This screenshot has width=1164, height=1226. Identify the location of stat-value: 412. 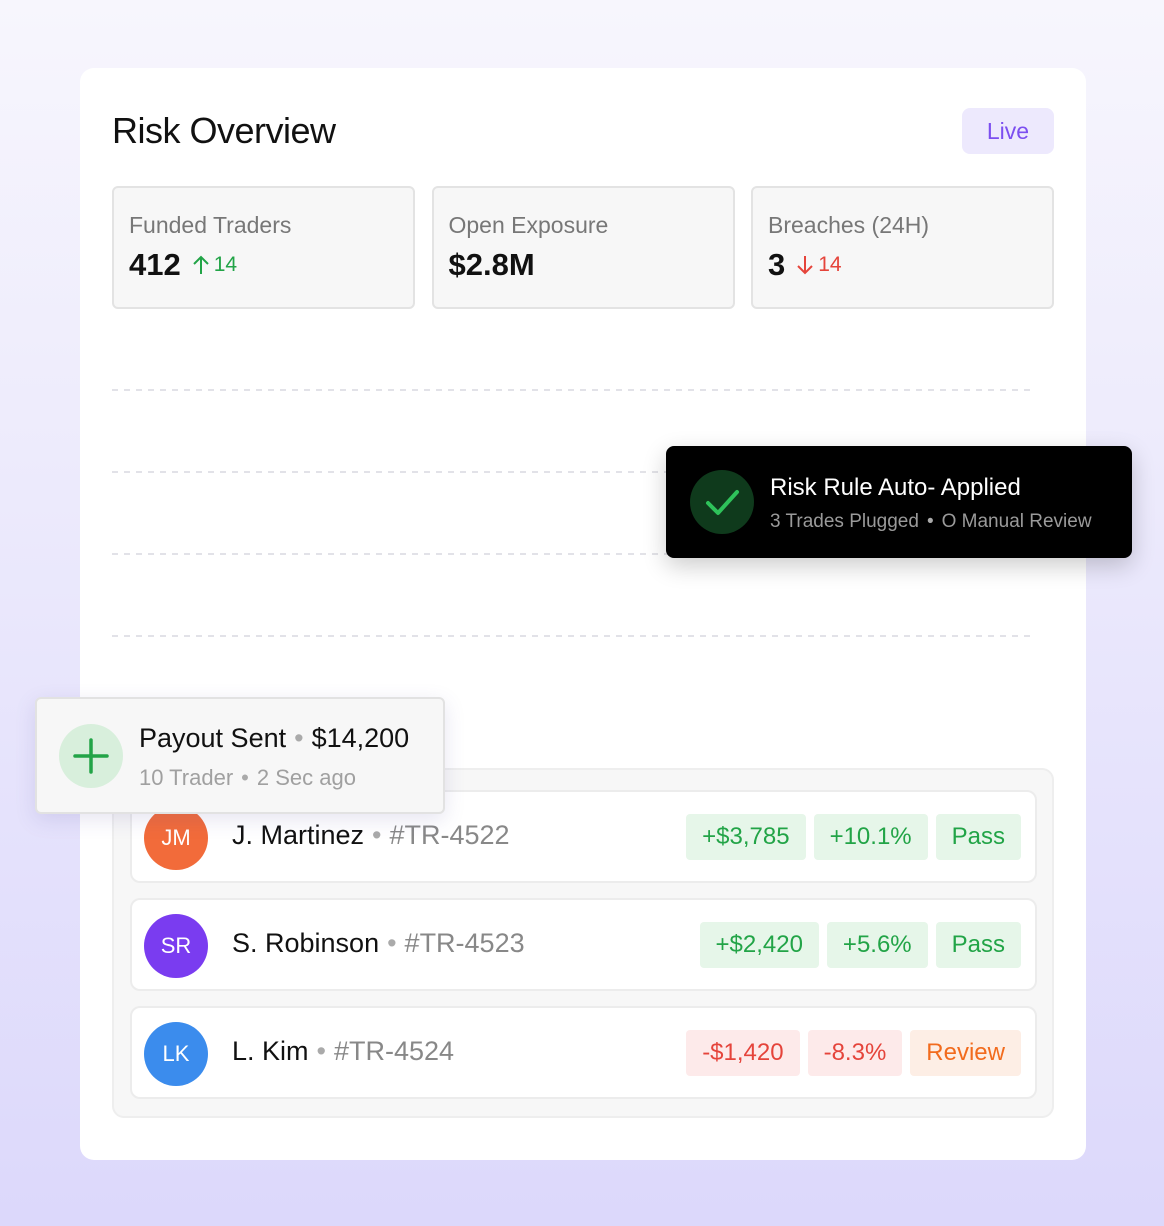
(155, 264).